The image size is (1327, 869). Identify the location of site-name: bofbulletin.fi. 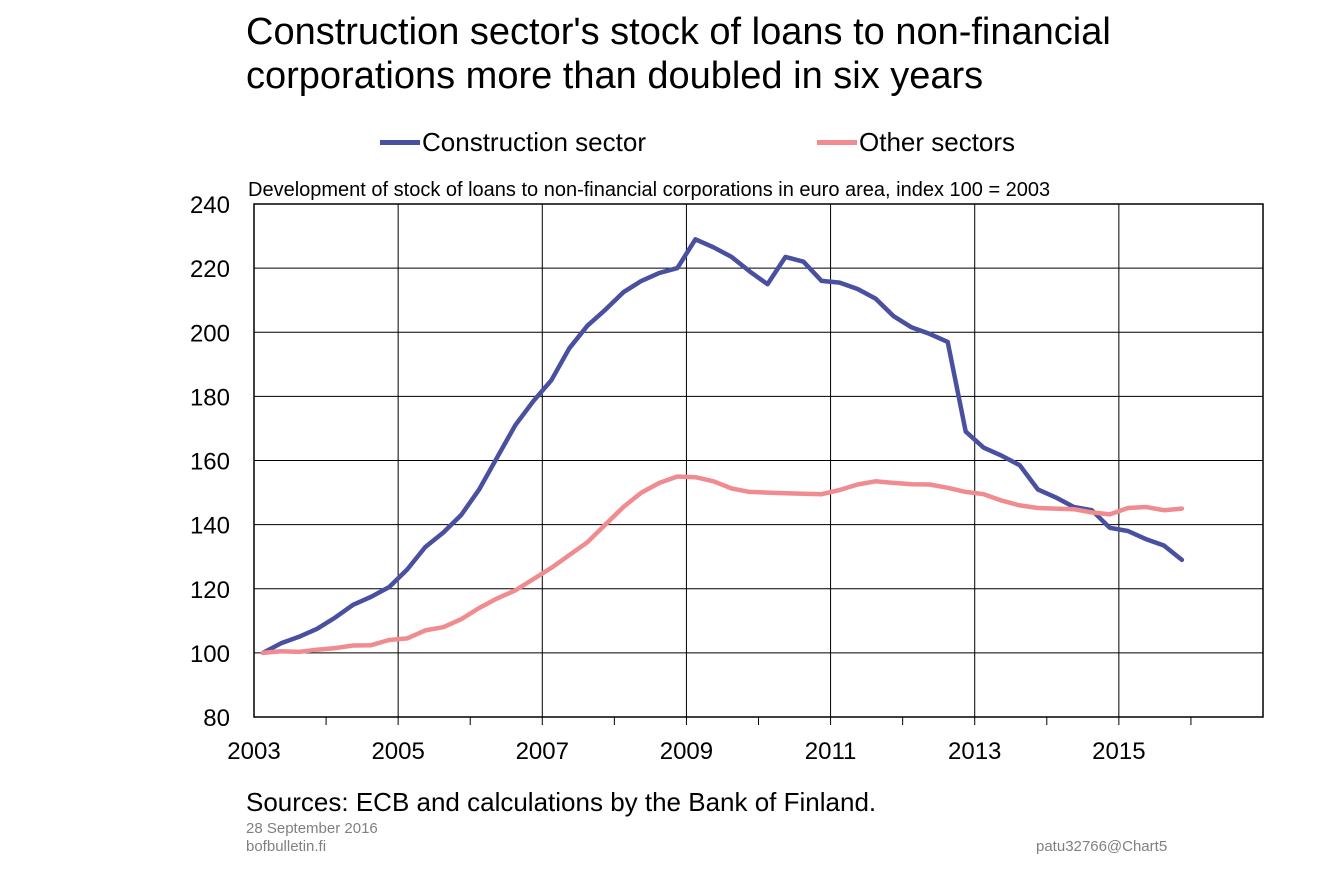
(286, 846).